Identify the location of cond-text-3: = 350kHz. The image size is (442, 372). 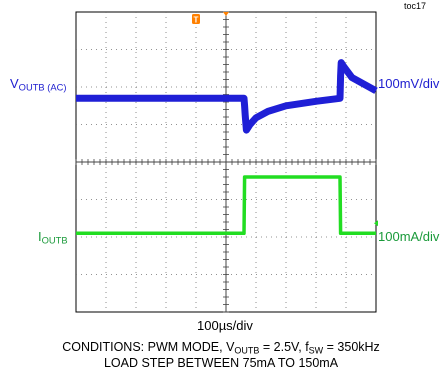
(351, 347).